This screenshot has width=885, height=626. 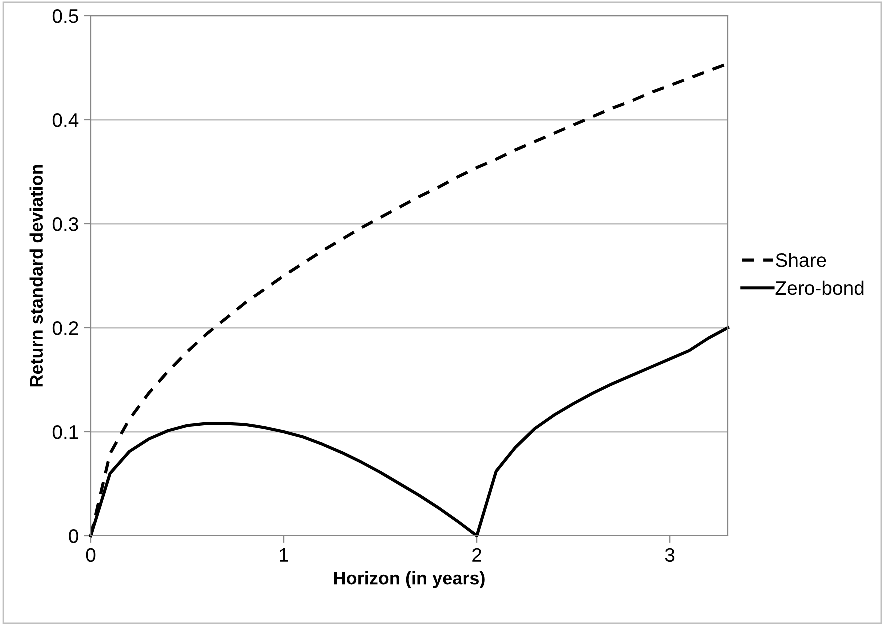 I want to click on y-tick-label: 0.3, so click(x=65, y=224).